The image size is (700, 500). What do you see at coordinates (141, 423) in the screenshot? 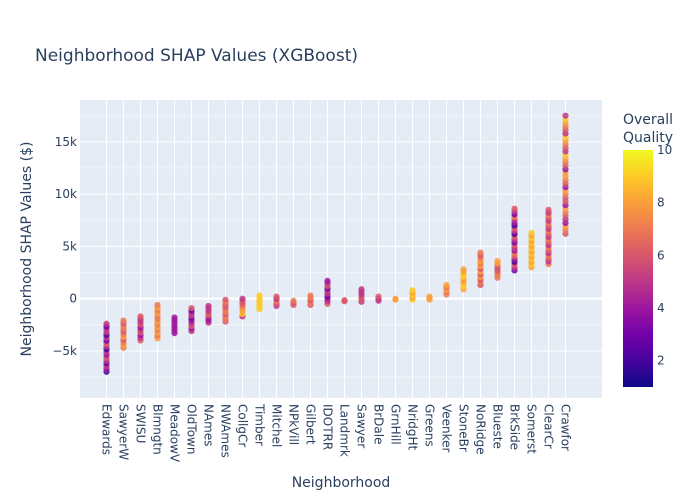
I see `x-tick-label: SWISU` at bounding box center [141, 423].